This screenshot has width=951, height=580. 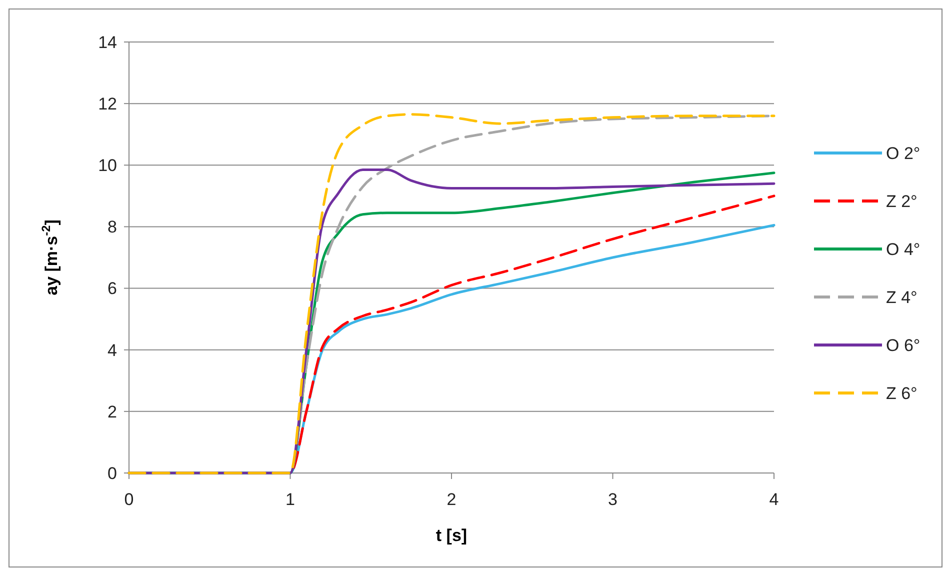 What do you see at coordinates (112, 412) in the screenshot?
I see `y-tick-label: 2` at bounding box center [112, 412].